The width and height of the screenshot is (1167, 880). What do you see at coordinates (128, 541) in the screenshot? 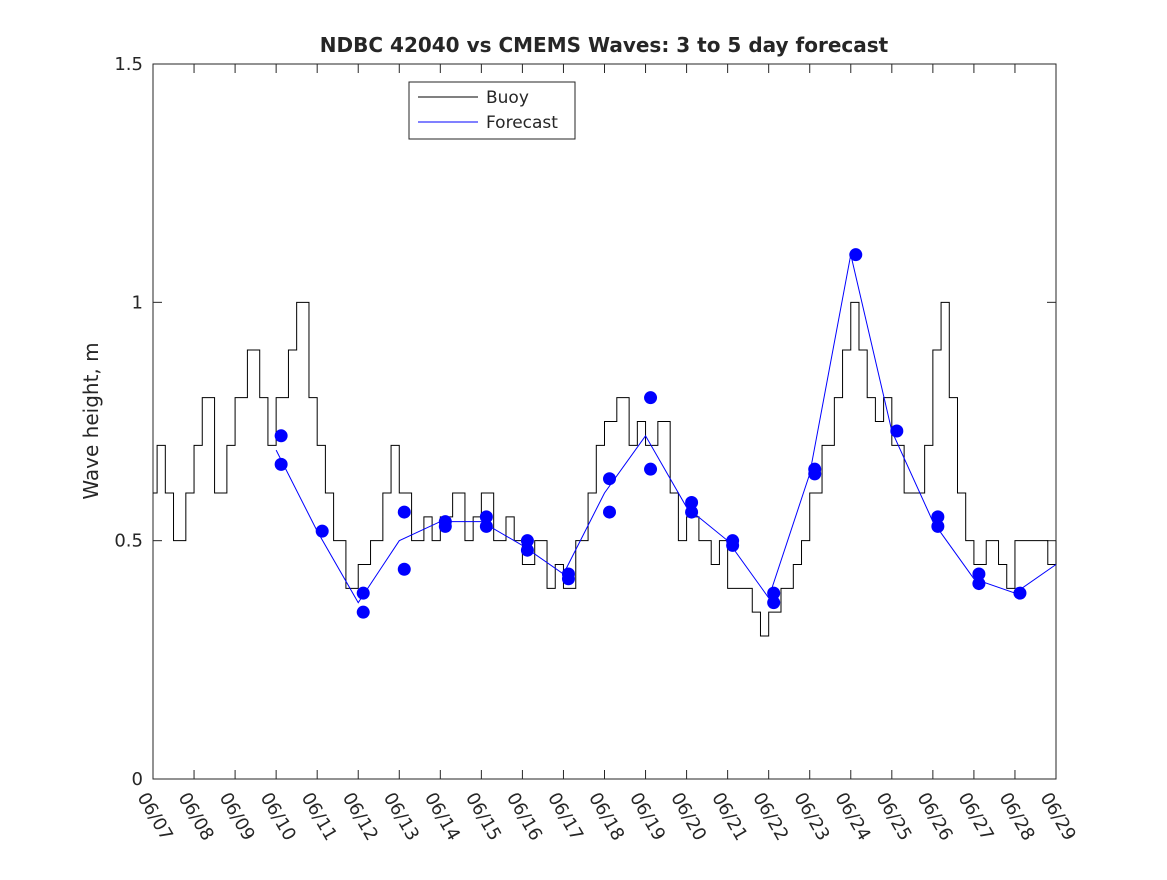
I see `y-tick-label: 0.5` at bounding box center [128, 541].